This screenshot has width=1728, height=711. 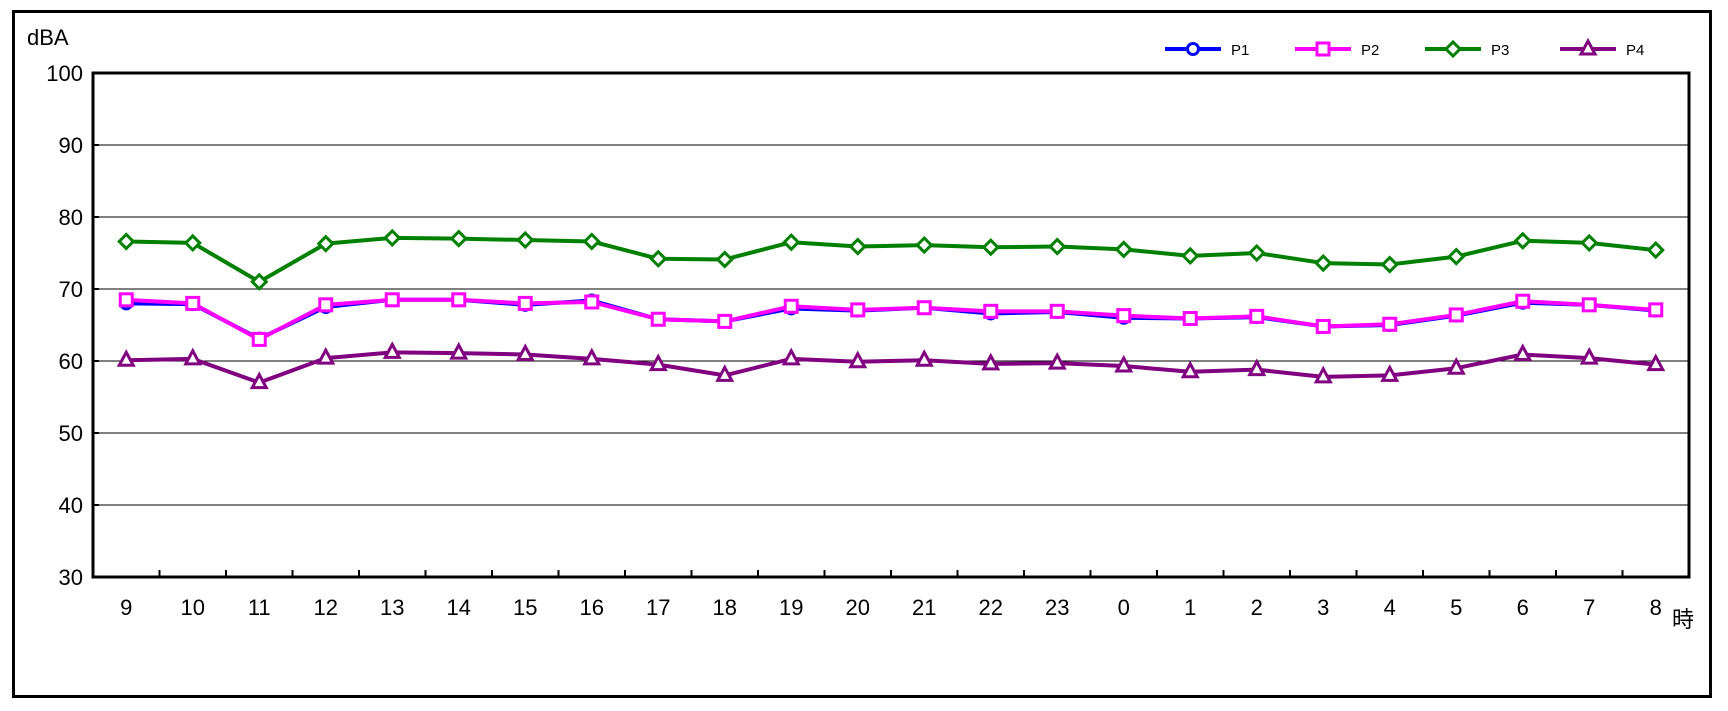 I want to click on legend-label: P2, so click(x=1370, y=50).